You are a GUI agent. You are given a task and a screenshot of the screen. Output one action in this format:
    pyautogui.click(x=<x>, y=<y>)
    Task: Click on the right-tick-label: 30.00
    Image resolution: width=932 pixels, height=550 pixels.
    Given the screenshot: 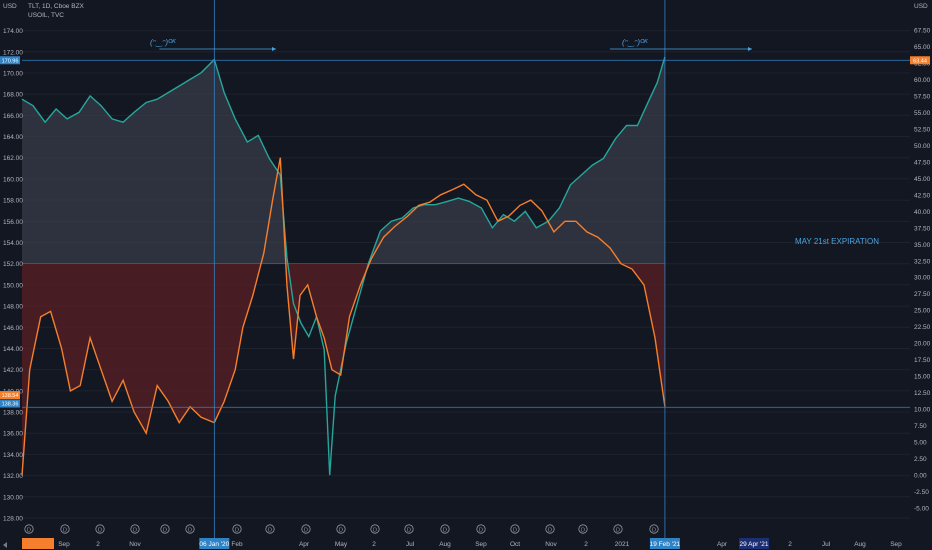 What is the action you would take?
    pyautogui.click(x=922, y=278)
    